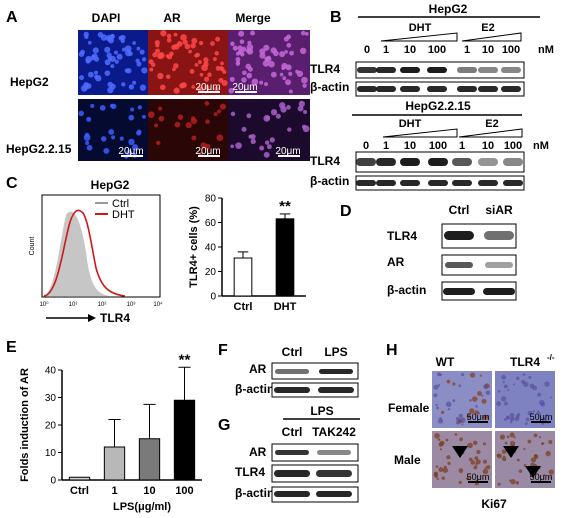  What do you see at coordinates (211, 199) in the screenshot?
I see `y-tick-label: 80` at bounding box center [211, 199].